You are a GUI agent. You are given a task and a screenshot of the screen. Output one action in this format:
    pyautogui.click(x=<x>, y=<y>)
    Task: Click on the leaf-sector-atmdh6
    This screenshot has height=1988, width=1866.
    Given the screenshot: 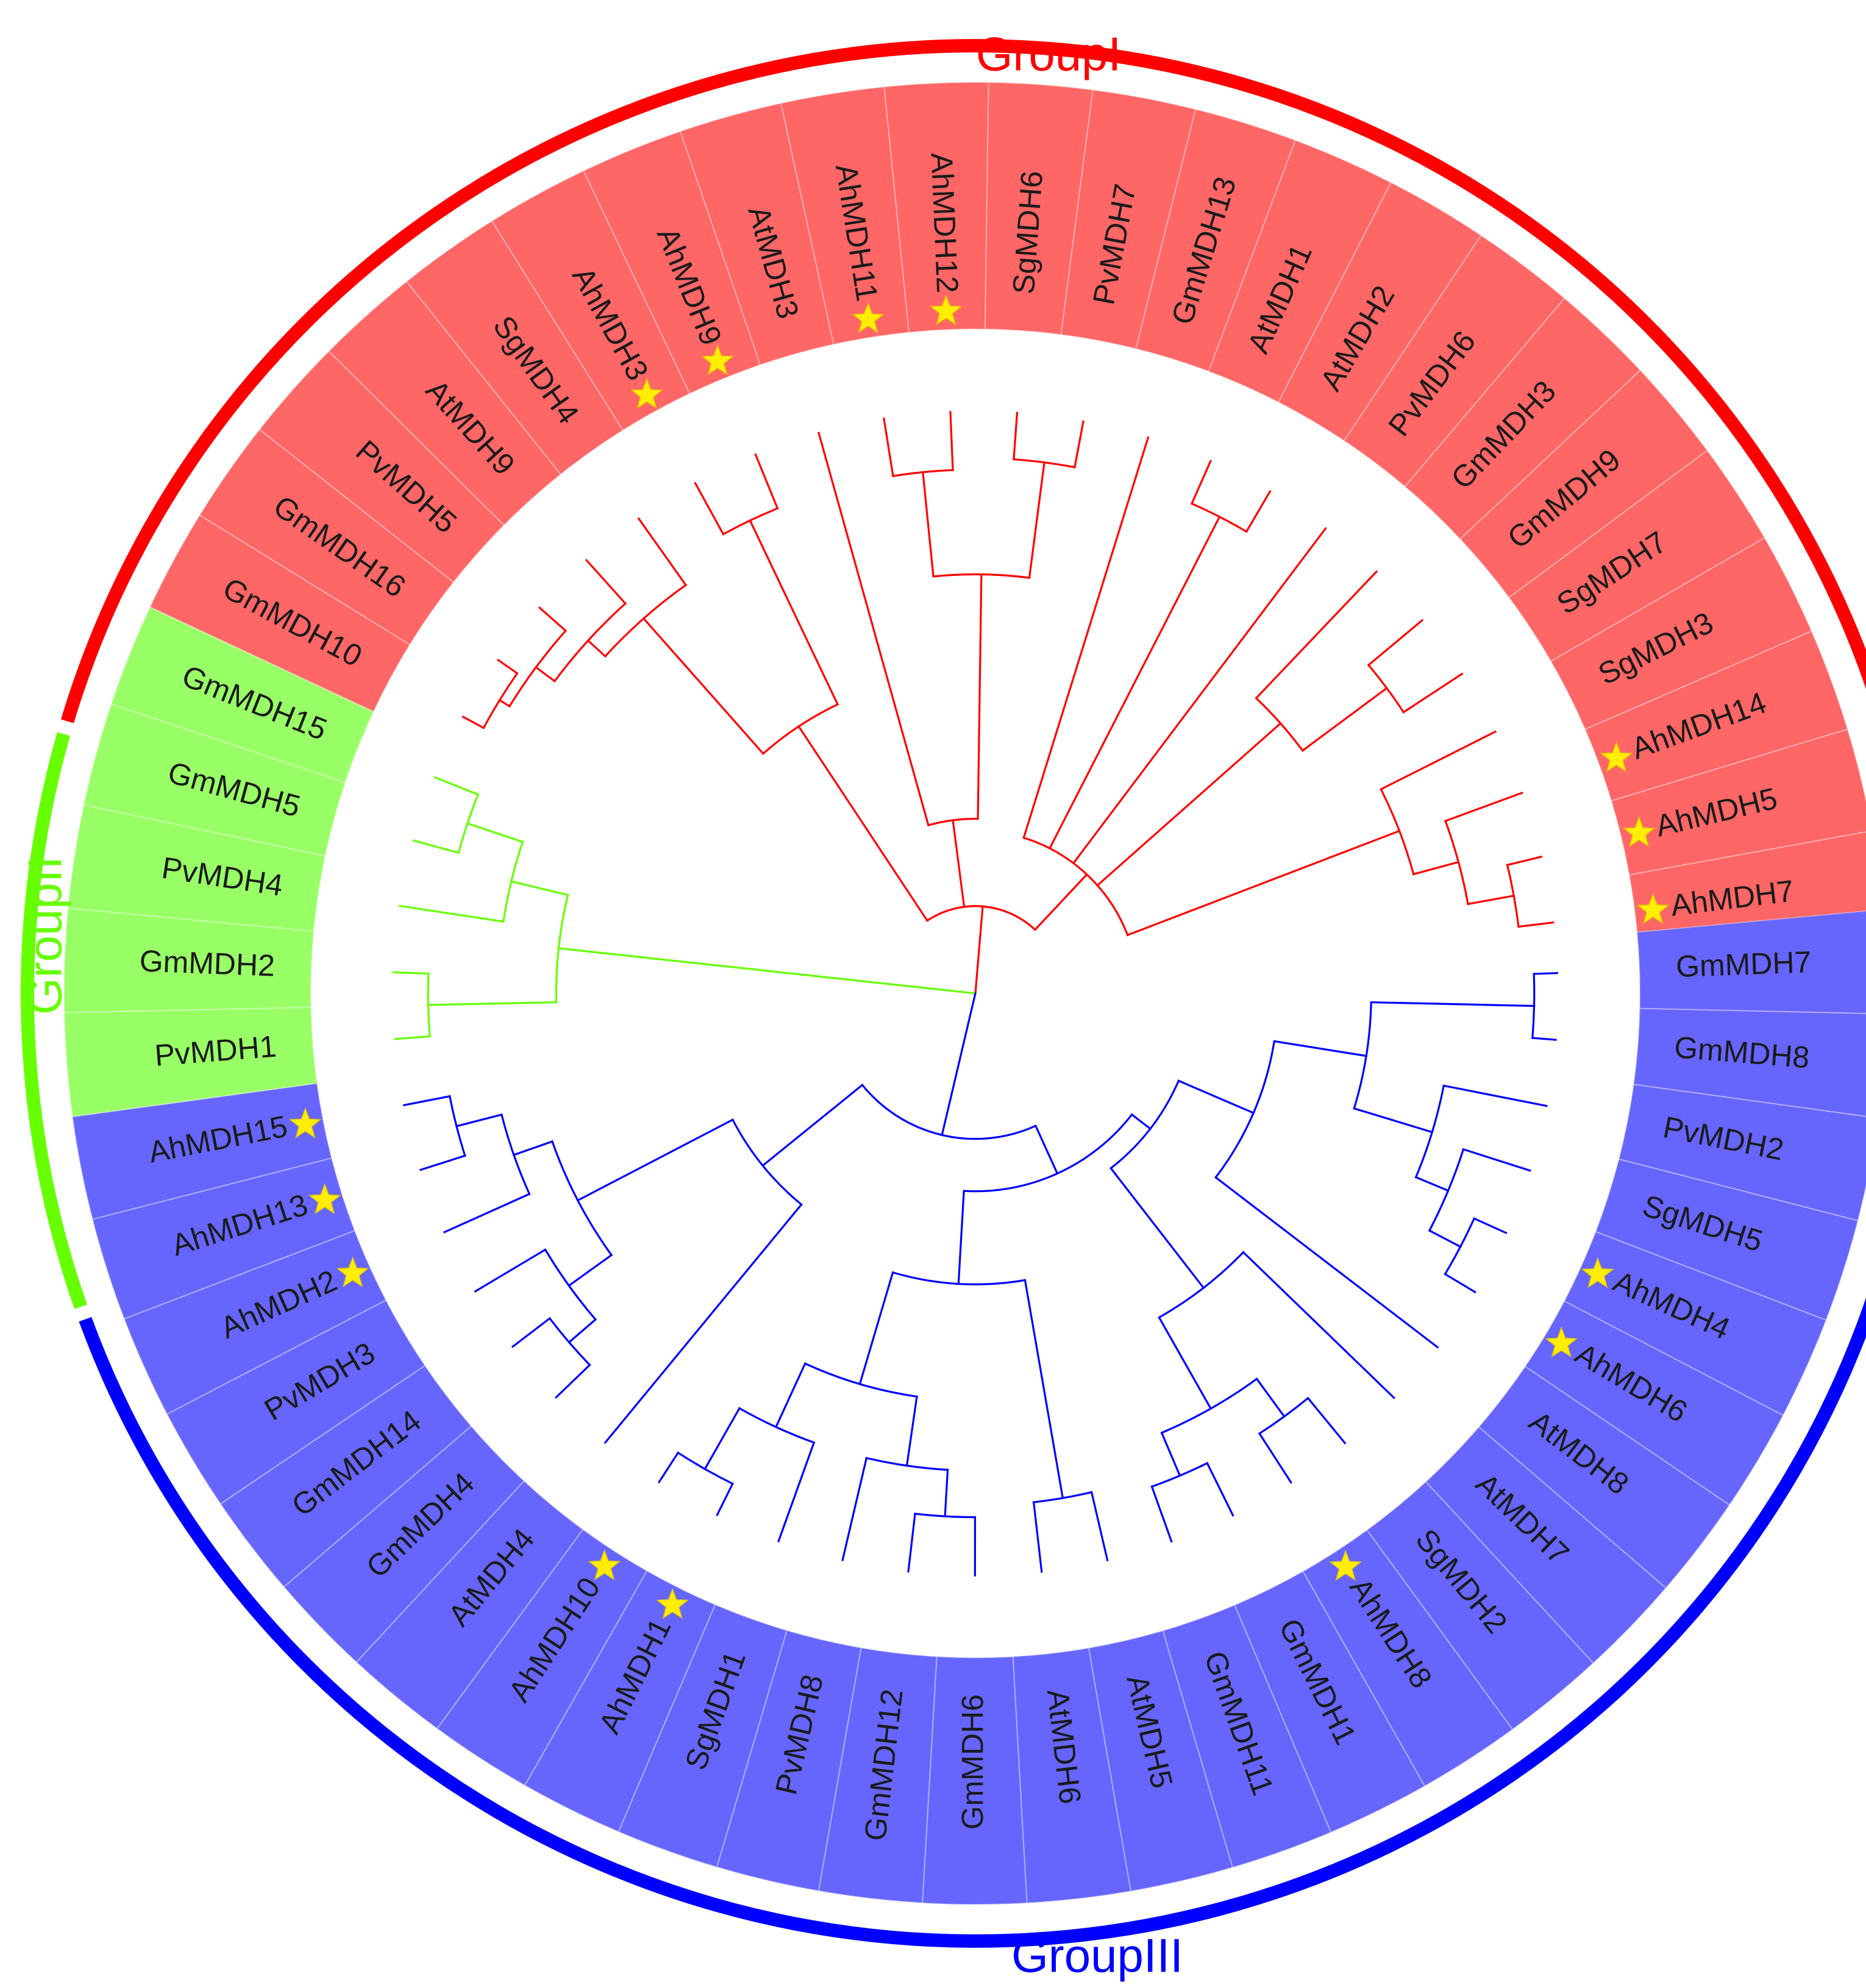 What is the action you would take?
    pyautogui.click(x=1072, y=1775)
    